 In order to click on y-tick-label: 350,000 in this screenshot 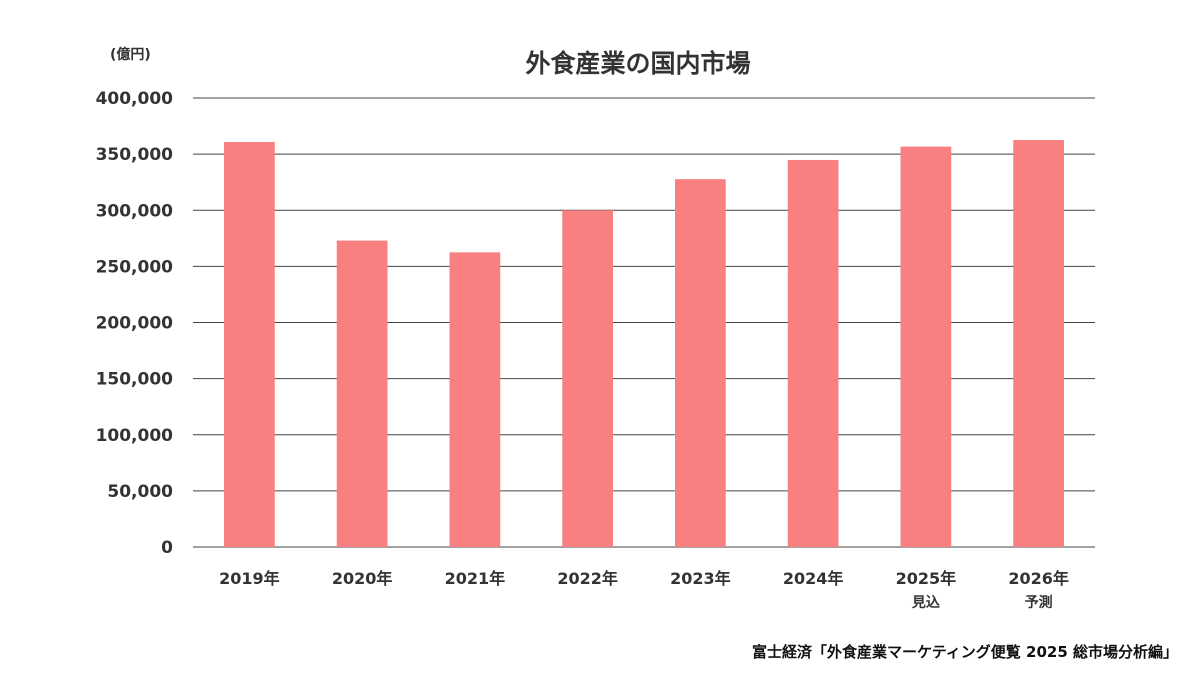, I will do `click(135, 155)`.